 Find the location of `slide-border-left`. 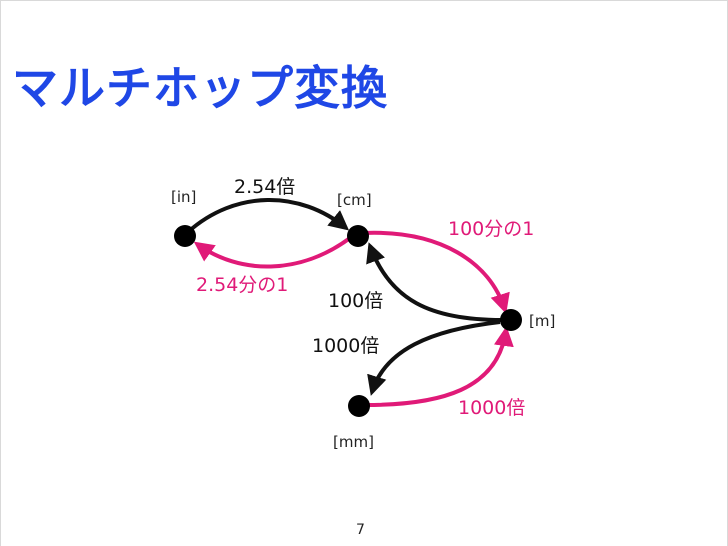

slide-border-left is located at coordinates (0, 273).